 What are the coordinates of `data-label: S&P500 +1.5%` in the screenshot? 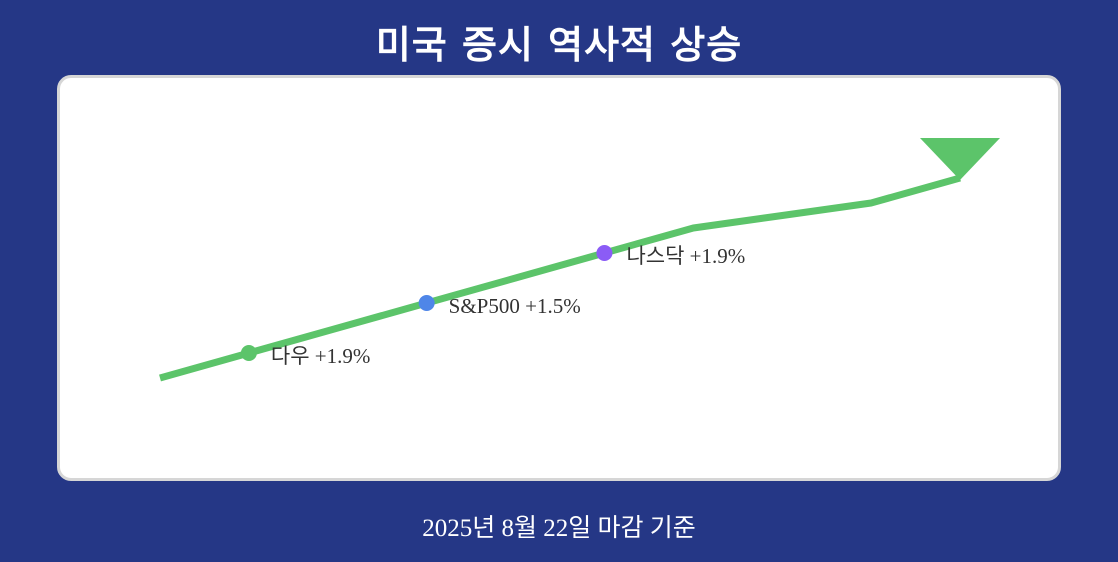 It's located at (515, 306).